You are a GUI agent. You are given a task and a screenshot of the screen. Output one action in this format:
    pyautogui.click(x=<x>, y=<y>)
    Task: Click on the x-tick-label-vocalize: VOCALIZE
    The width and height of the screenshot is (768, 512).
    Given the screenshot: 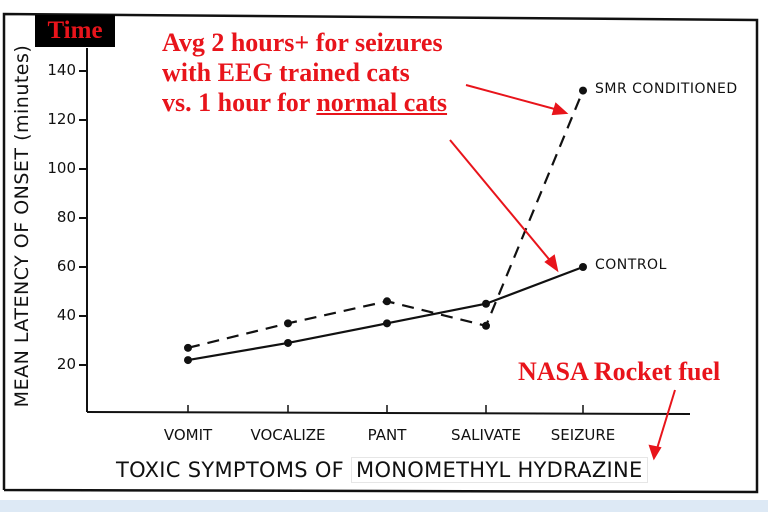 What is the action you would take?
    pyautogui.click(x=288, y=435)
    